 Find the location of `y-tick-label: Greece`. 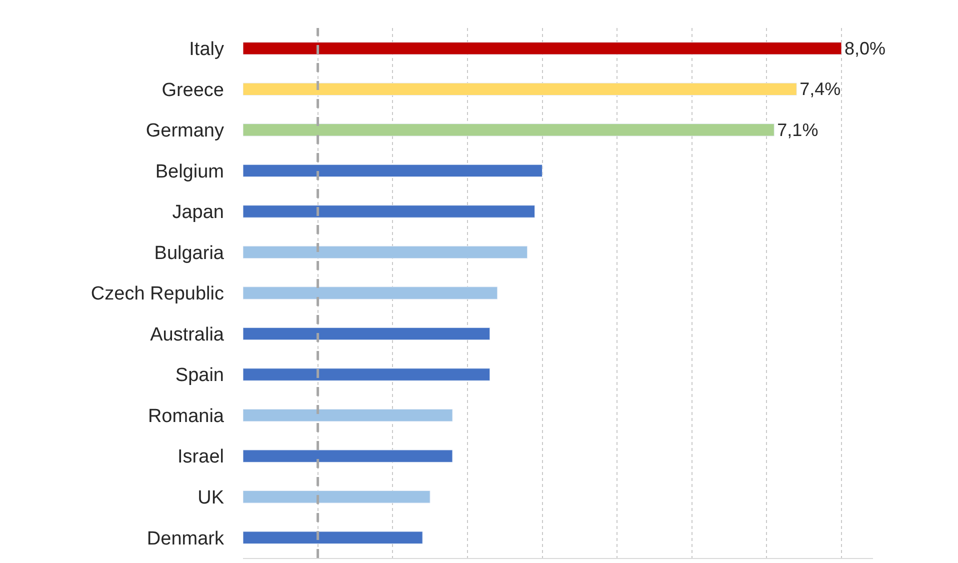

y-tick-label: Greece is located at coordinates (193, 90).